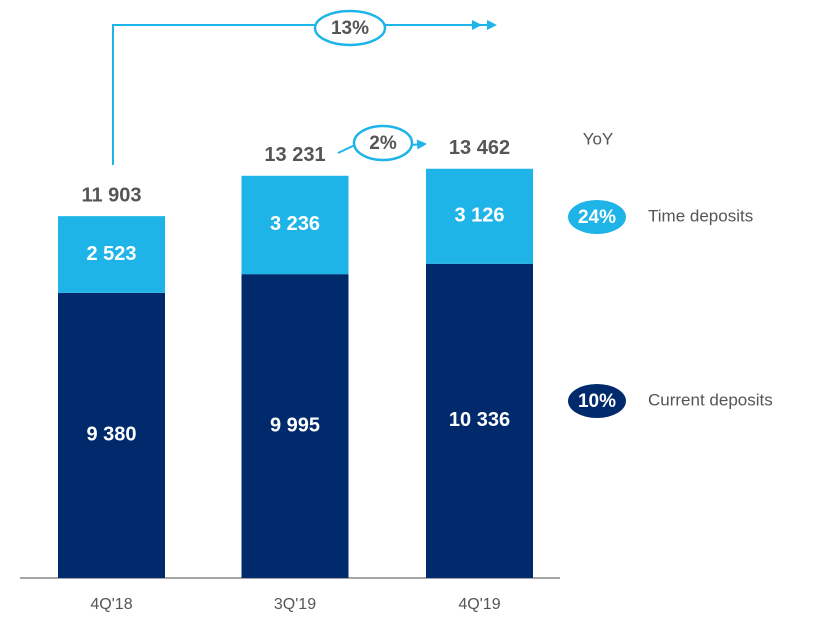 The width and height of the screenshot is (827, 622). Describe the element at coordinates (295, 604) in the screenshot. I see `x-tick-label: 3Q'19` at that location.